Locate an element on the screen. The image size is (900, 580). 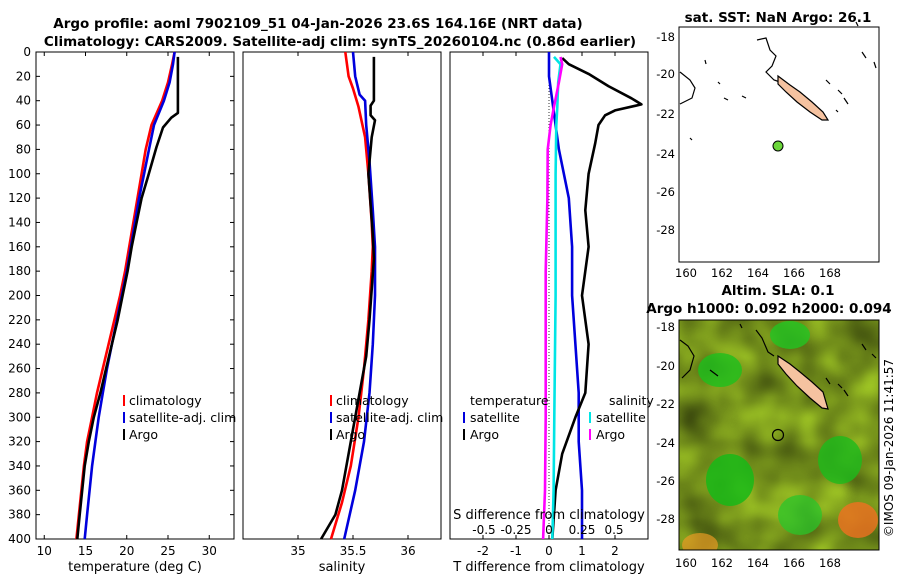
salinity-xlabel: salinity is located at coordinates (342, 567).